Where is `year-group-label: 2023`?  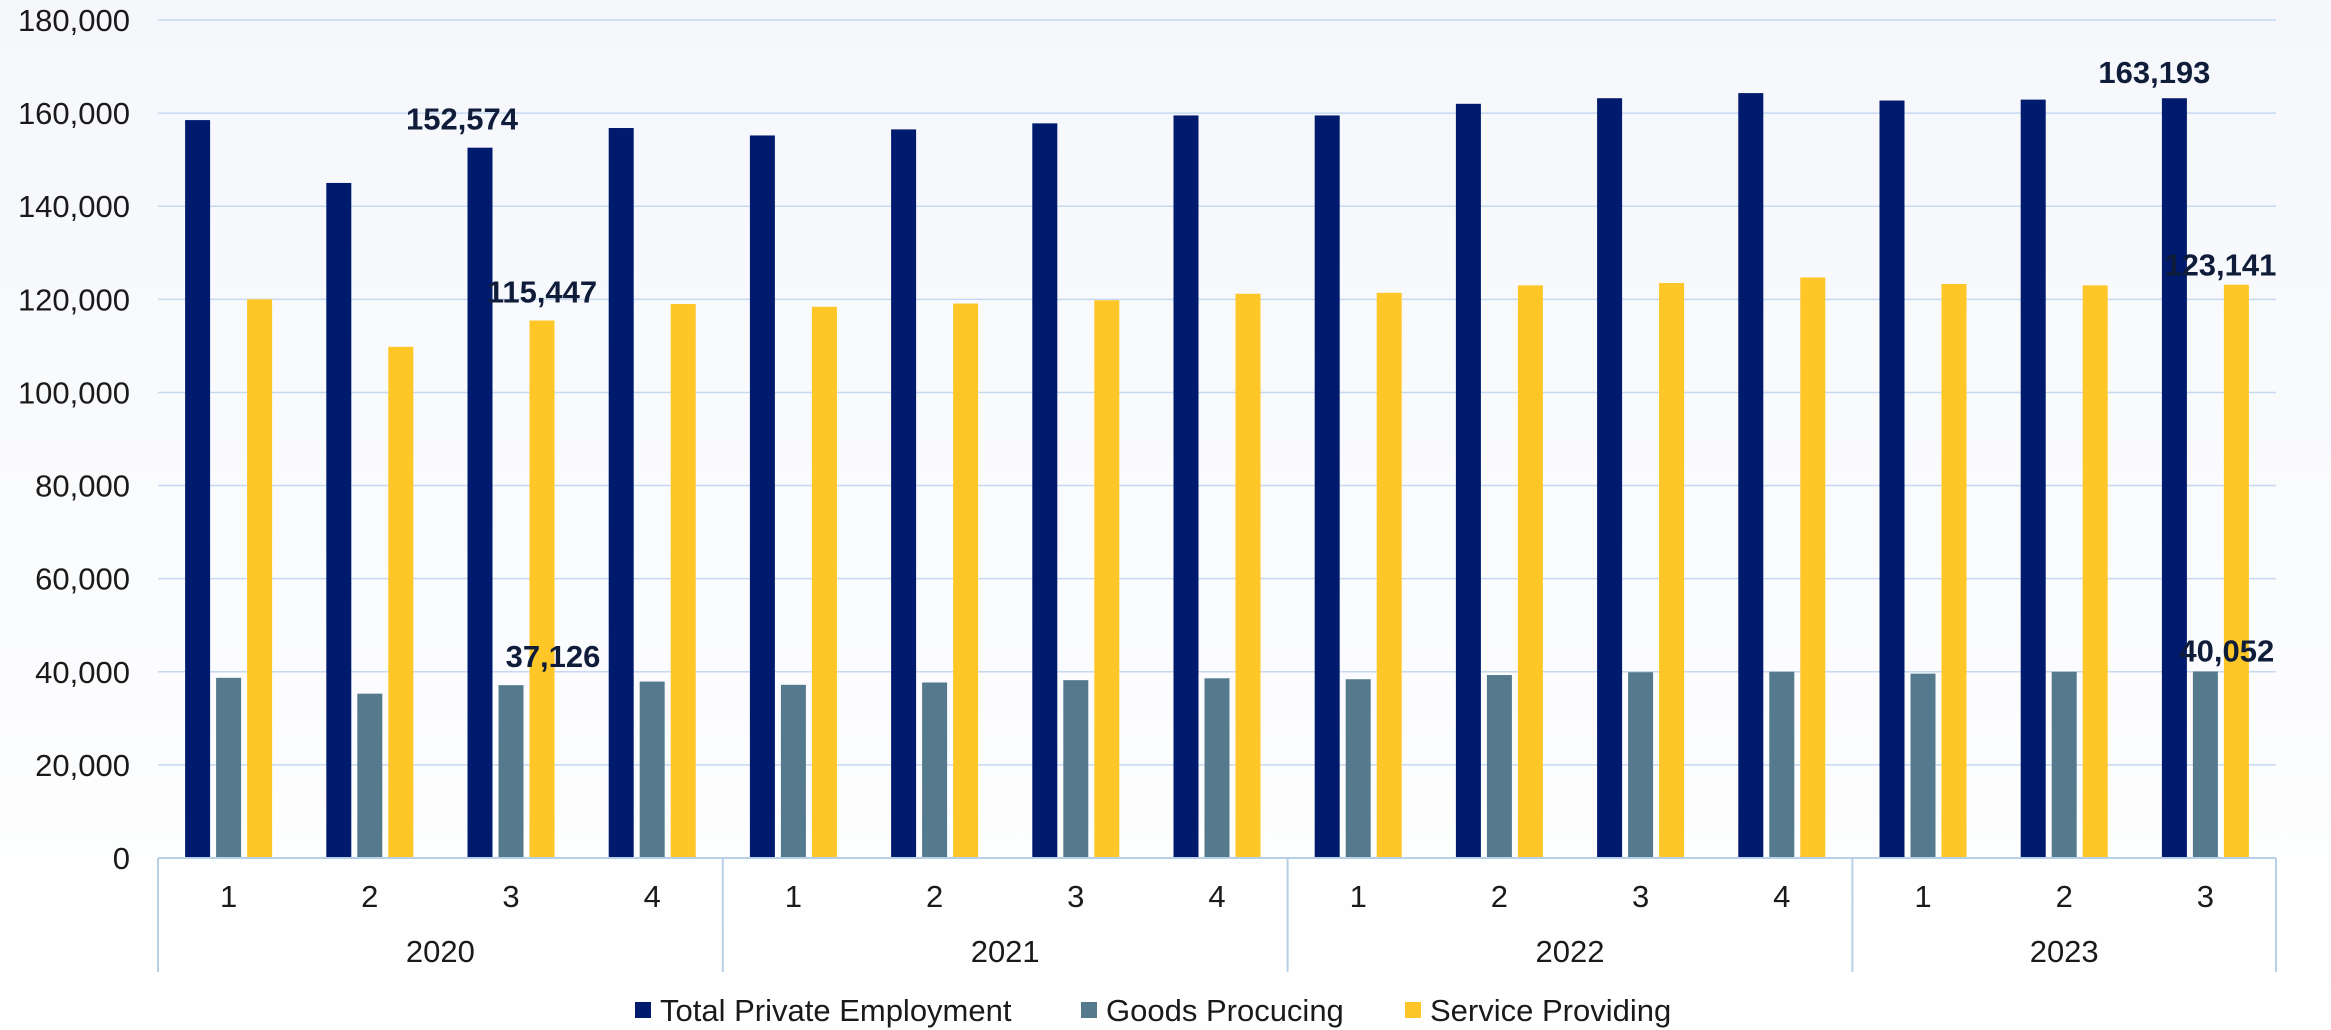
year-group-label: 2023 is located at coordinates (2064, 951).